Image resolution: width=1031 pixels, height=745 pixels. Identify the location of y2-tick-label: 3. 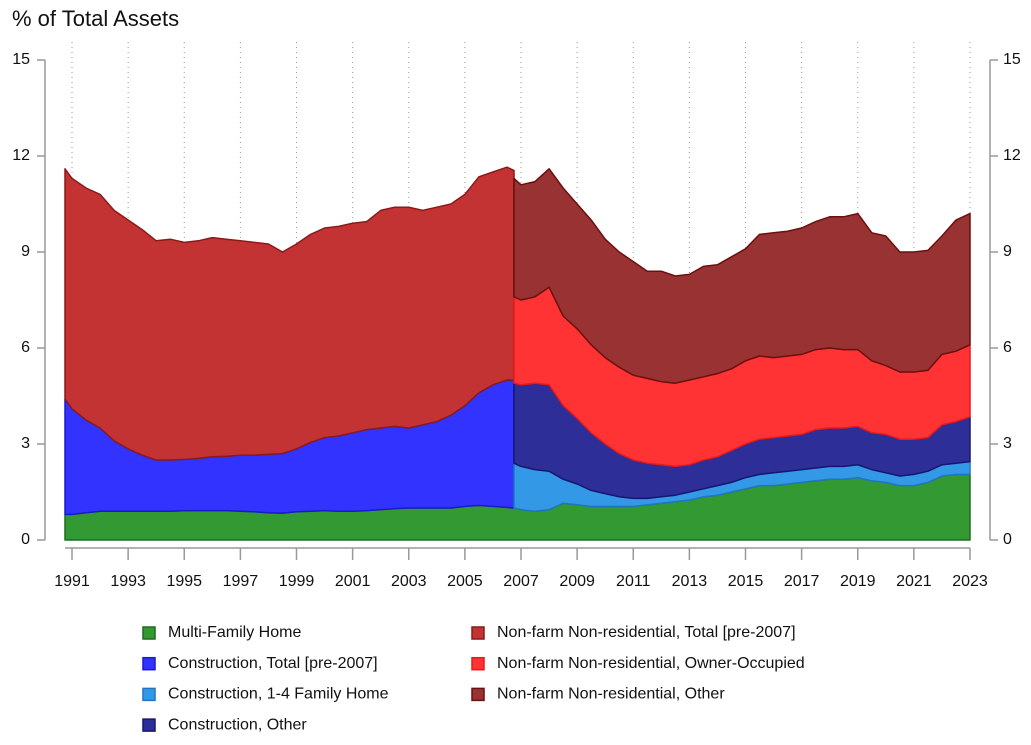
(1007, 443).